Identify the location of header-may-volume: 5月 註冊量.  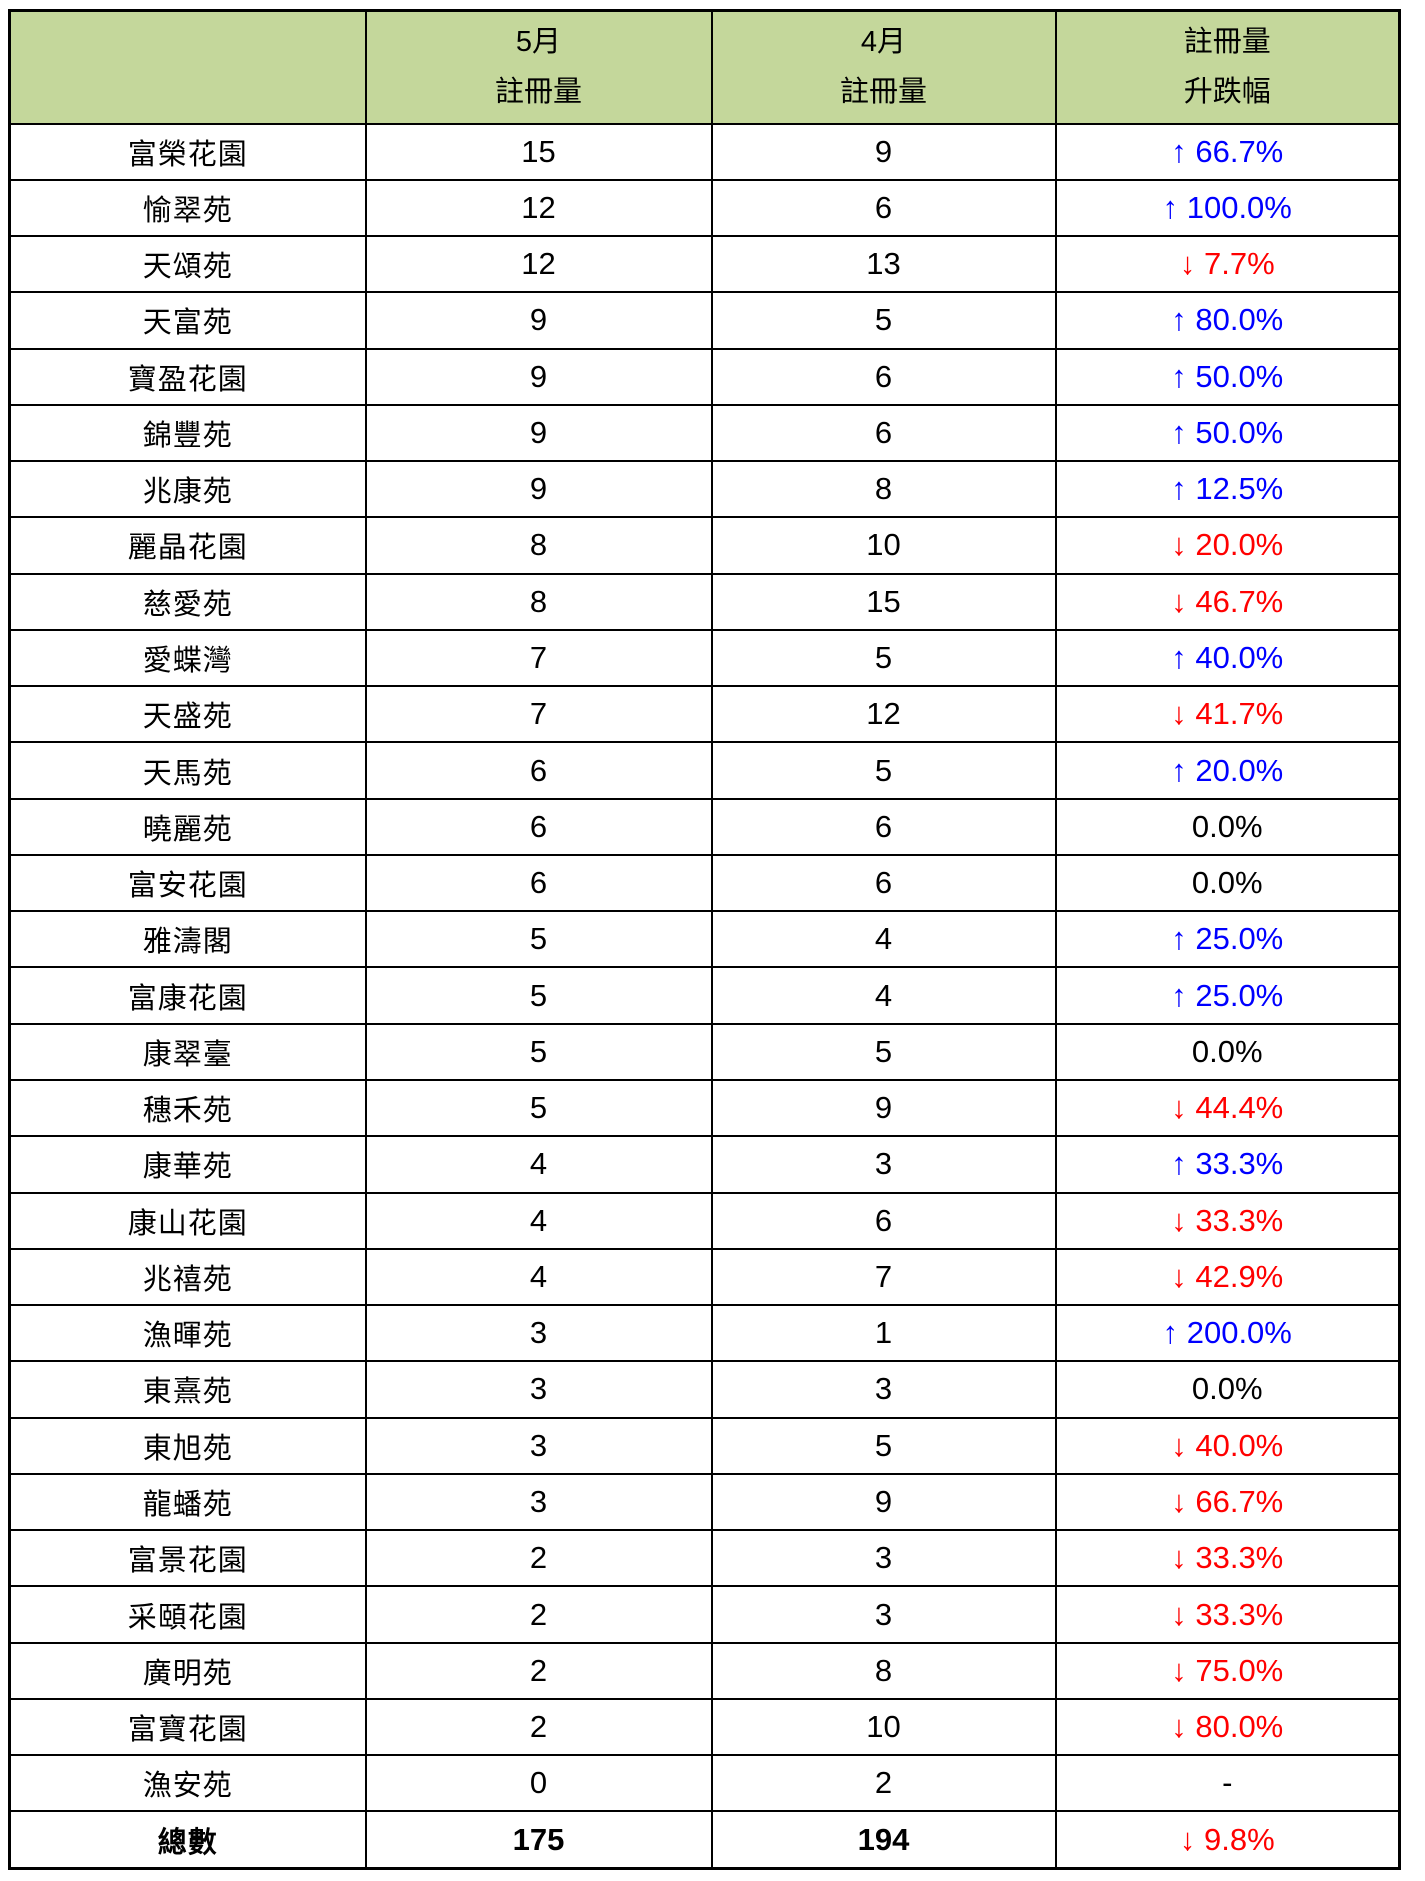
(538, 67).